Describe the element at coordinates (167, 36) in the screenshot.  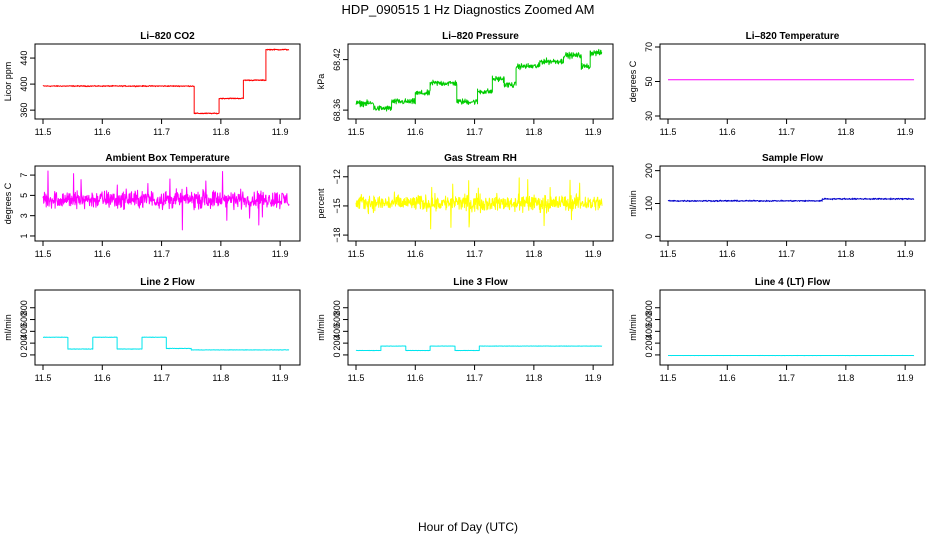
I see `panel-title: Li–820 CO2` at that location.